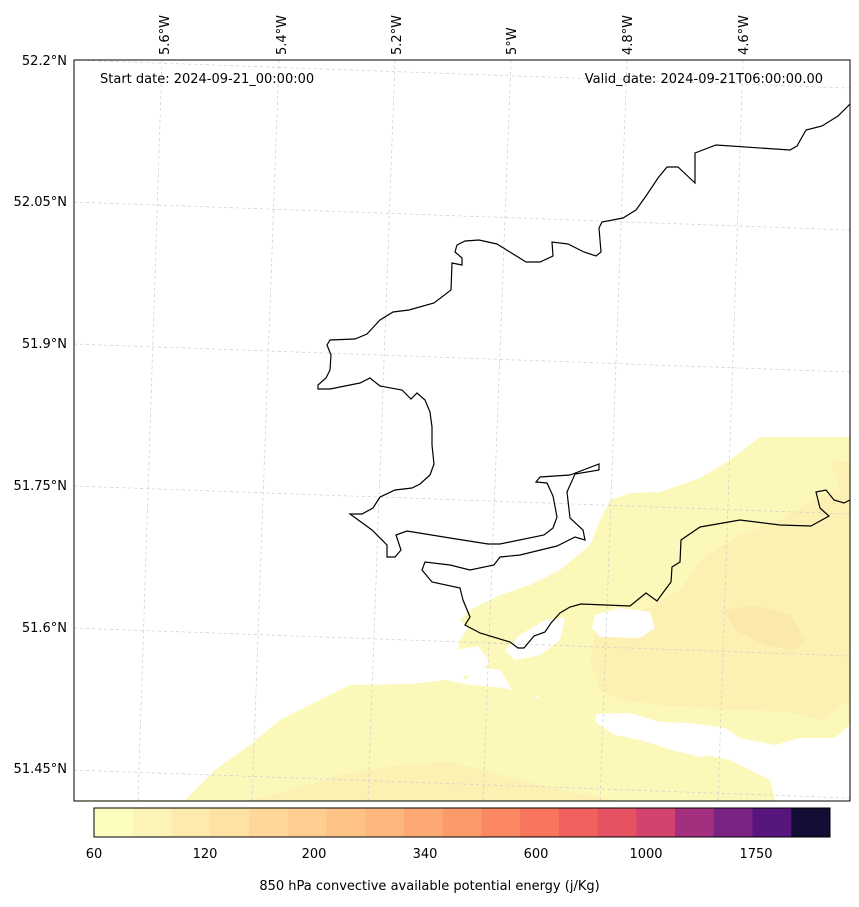  I want to click on cape-field-core, so click(765, 627).